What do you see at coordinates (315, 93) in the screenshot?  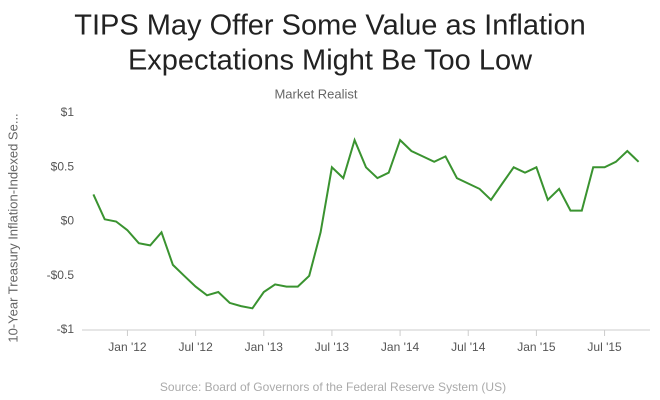 I see `watermark: Market Realist` at bounding box center [315, 93].